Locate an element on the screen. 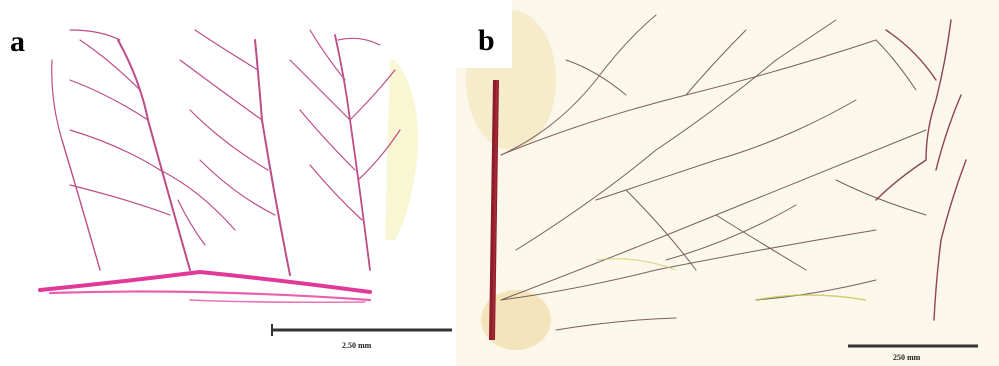 The width and height of the screenshot is (999, 366). panel-label-b-background is located at coordinates (484, 34).